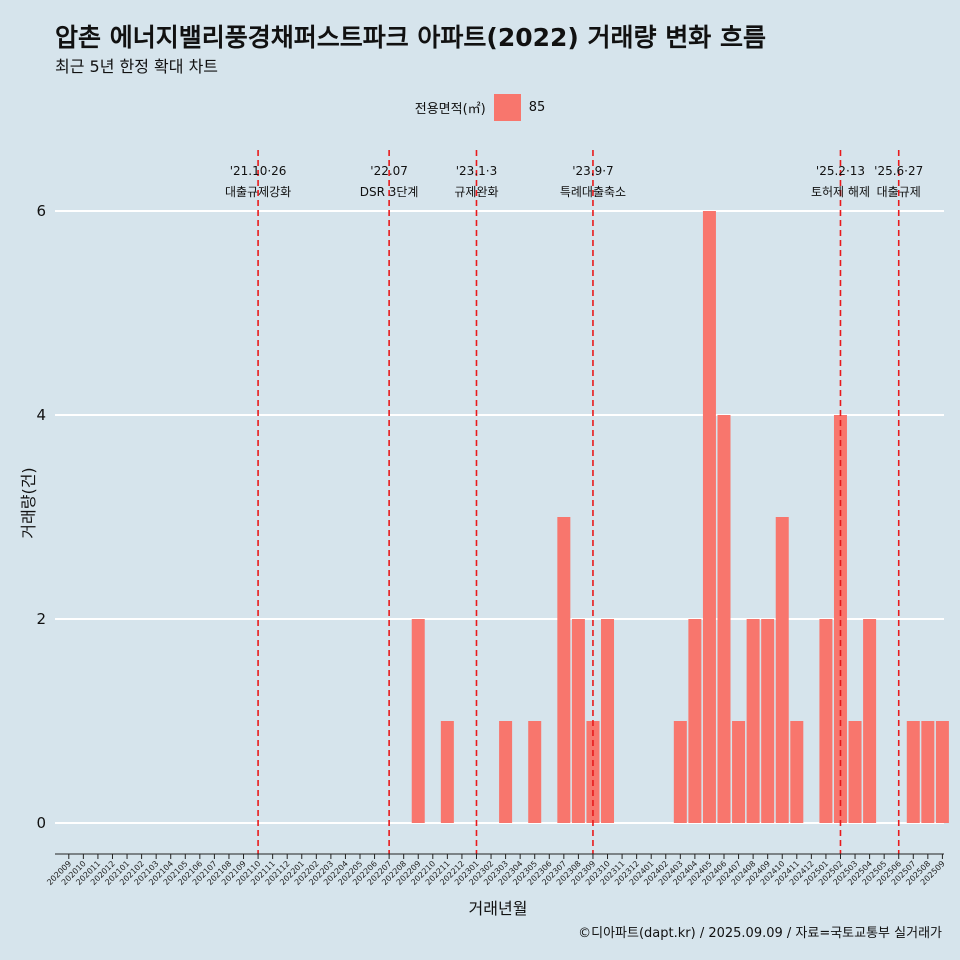  Describe the element at coordinates (41, 619) in the screenshot. I see `y-tick-label-2: 2` at that location.